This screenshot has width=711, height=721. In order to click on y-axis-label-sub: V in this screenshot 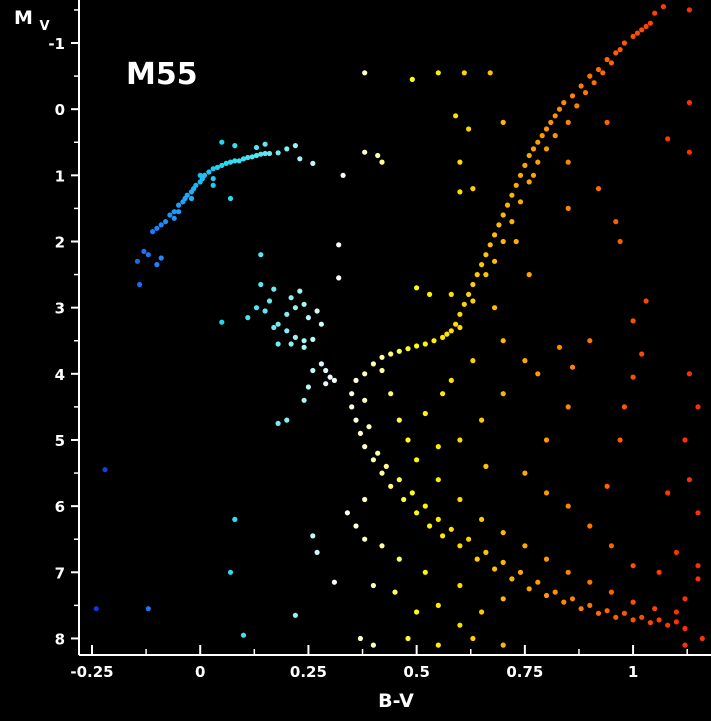, I will do `click(45, 26)`.